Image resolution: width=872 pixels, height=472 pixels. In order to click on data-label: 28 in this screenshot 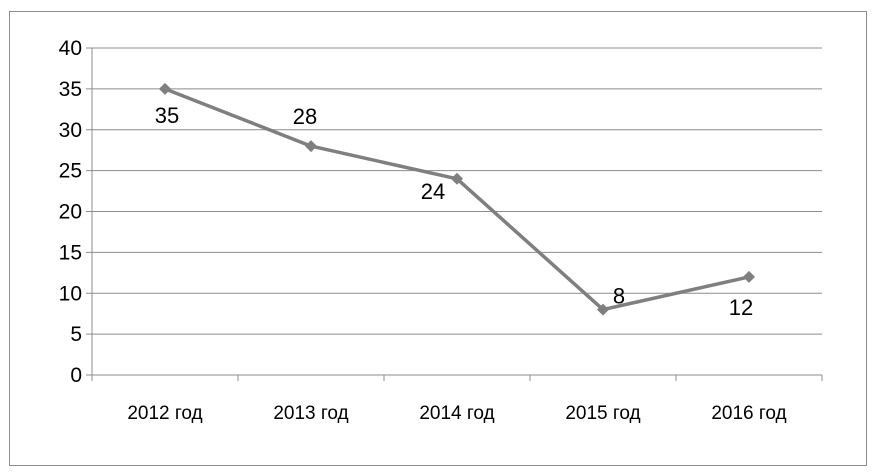, I will do `click(305, 116)`.